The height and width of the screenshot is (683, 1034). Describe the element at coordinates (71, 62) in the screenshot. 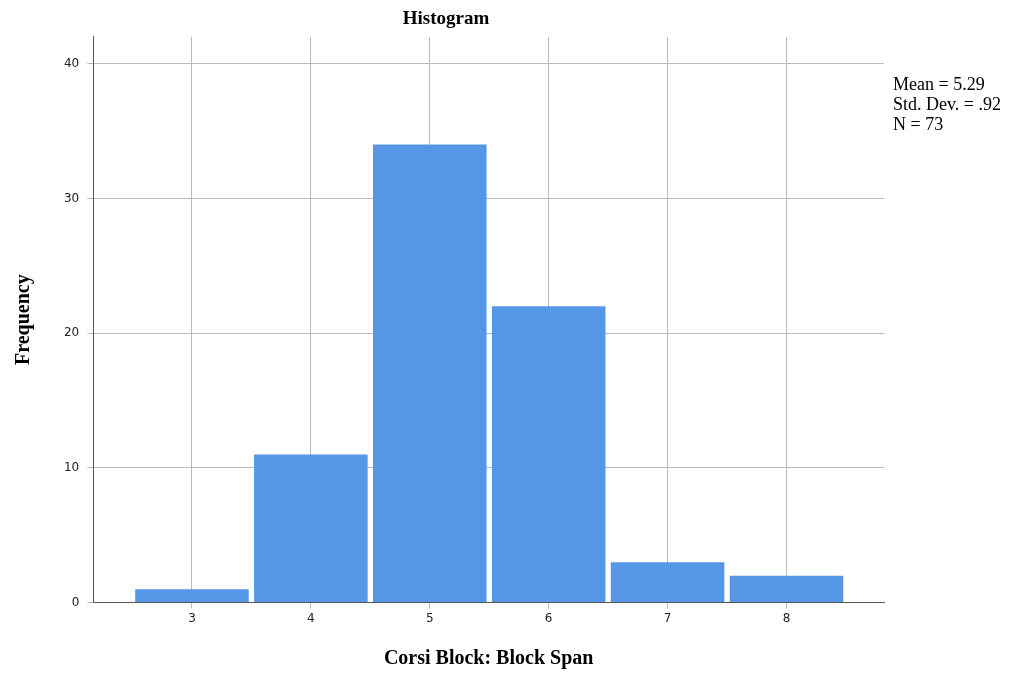

I see `y-tick-label: 40` at that location.